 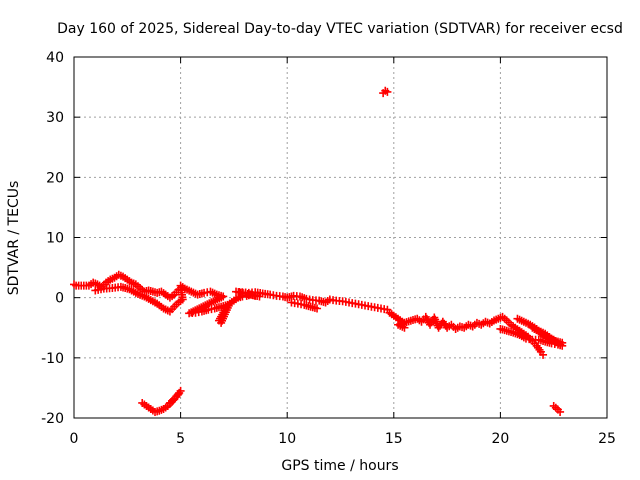 What do you see at coordinates (55, 118) in the screenshot?
I see `y-tick-label: 30` at bounding box center [55, 118].